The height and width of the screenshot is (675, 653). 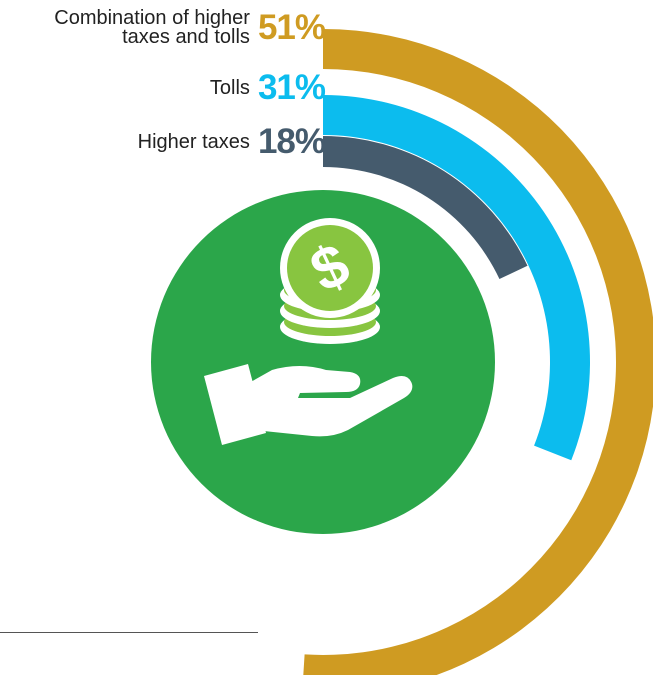 I want to click on series-name-combination: Combination of higher taxes and tolls, so click(x=152, y=27).